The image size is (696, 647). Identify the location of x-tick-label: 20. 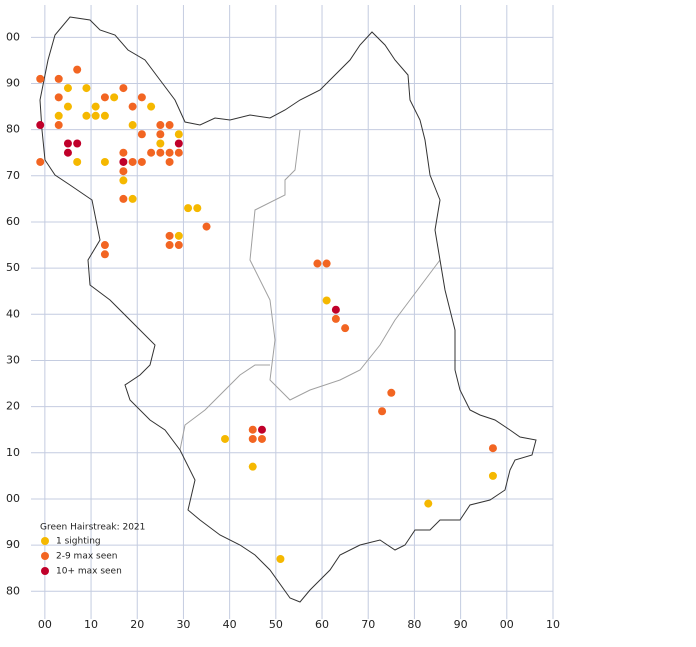
(137, 624).